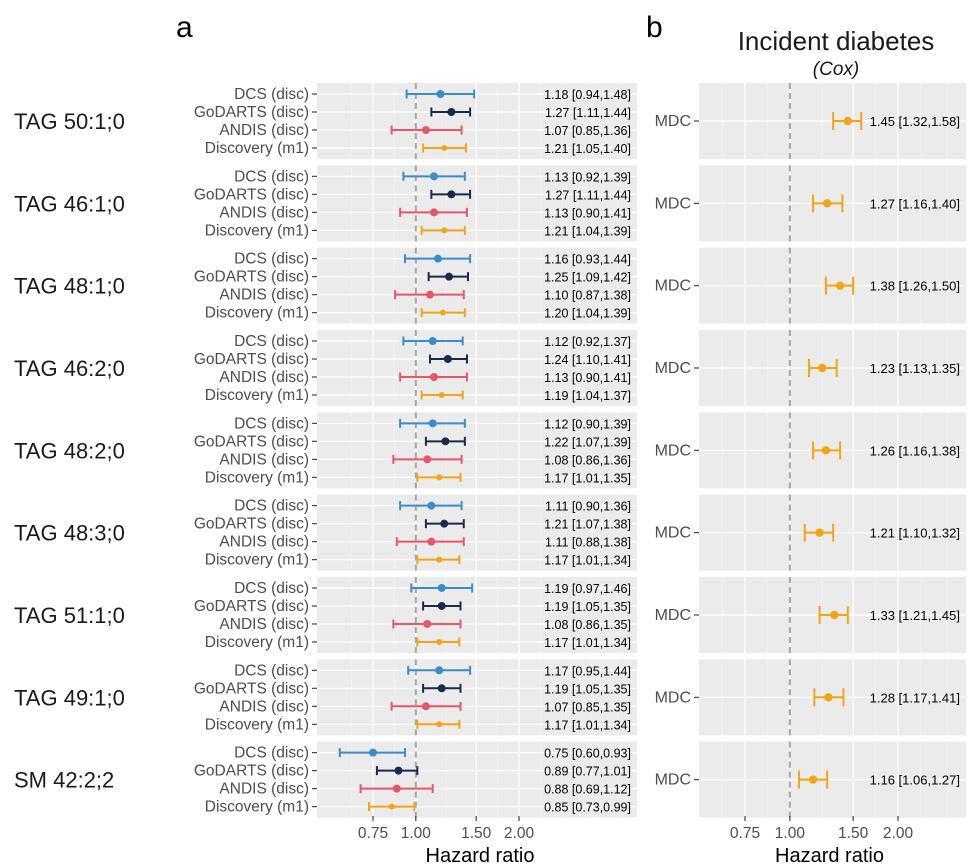 Image resolution: width=971 pixels, height=868 pixels. What do you see at coordinates (519, 833) in the screenshot?
I see `panel-a-x-tick-label: 2.00` at bounding box center [519, 833].